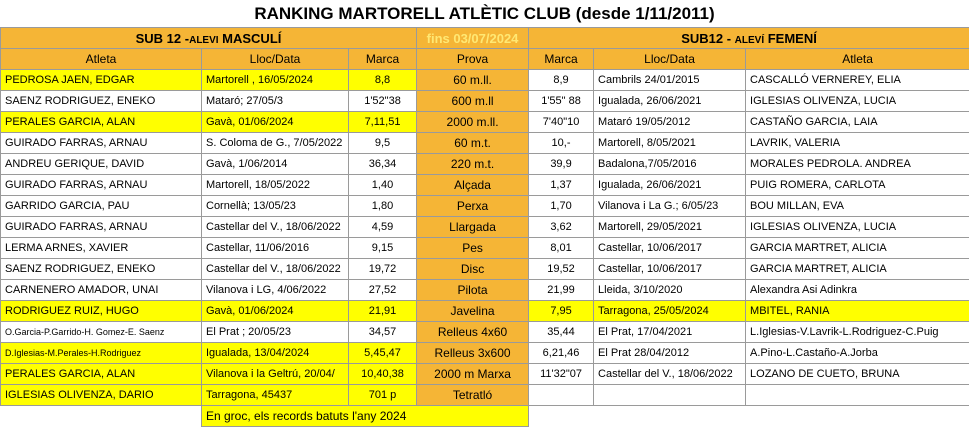 Image resolution: width=969 pixels, height=427 pixels. I want to click on male-mark-cell: 1'52"38, so click(383, 101).